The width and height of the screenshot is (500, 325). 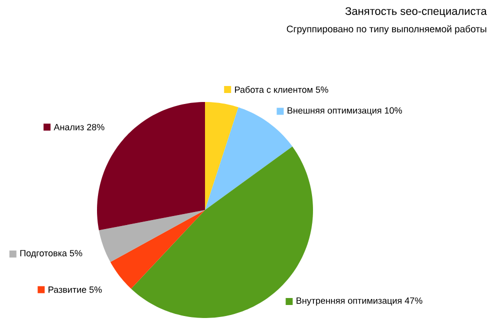 I want to click on data-label: 10%, so click(x=393, y=110).